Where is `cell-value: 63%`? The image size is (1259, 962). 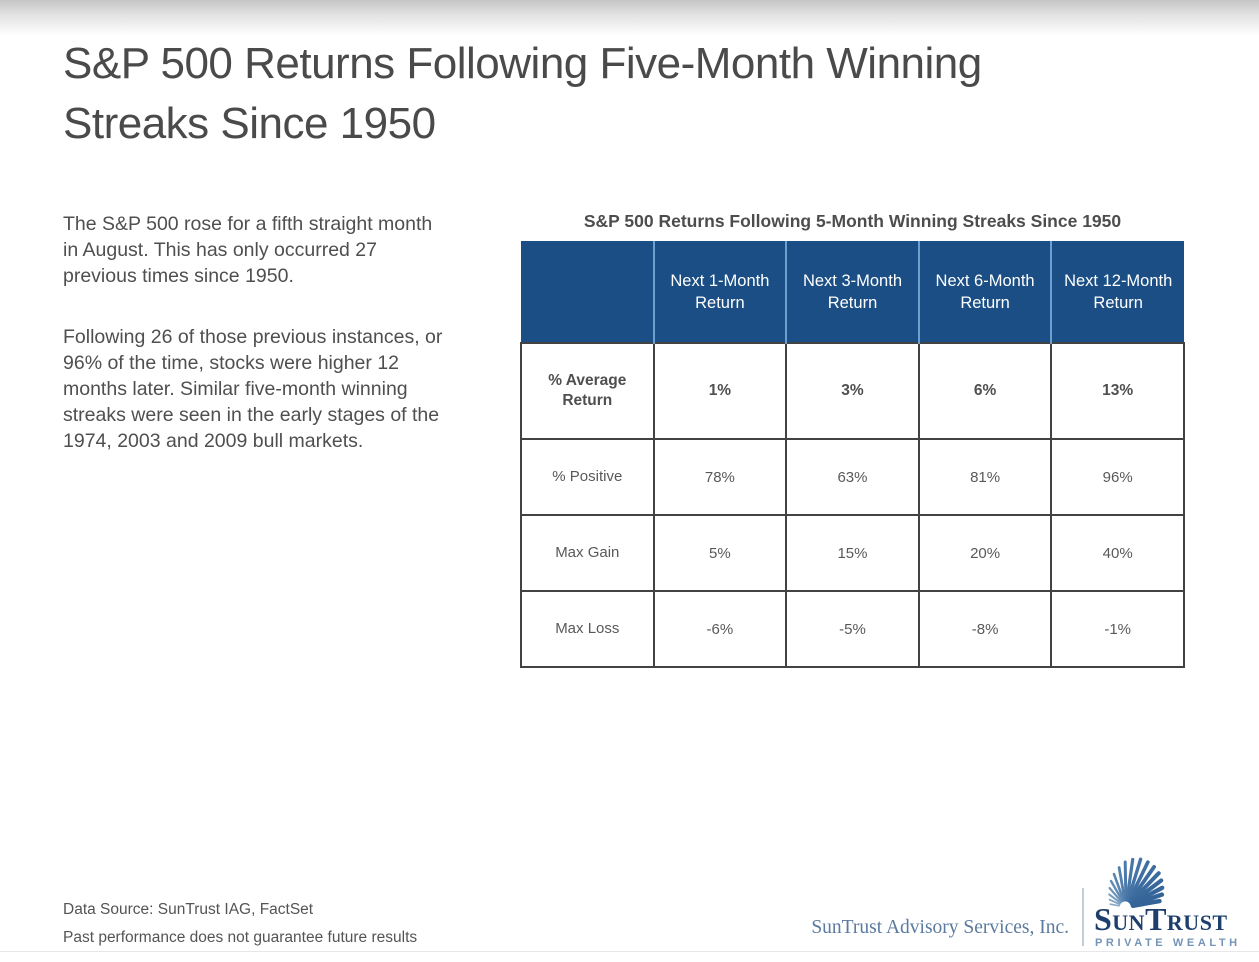
cell-value: 63% is located at coordinates (852, 477).